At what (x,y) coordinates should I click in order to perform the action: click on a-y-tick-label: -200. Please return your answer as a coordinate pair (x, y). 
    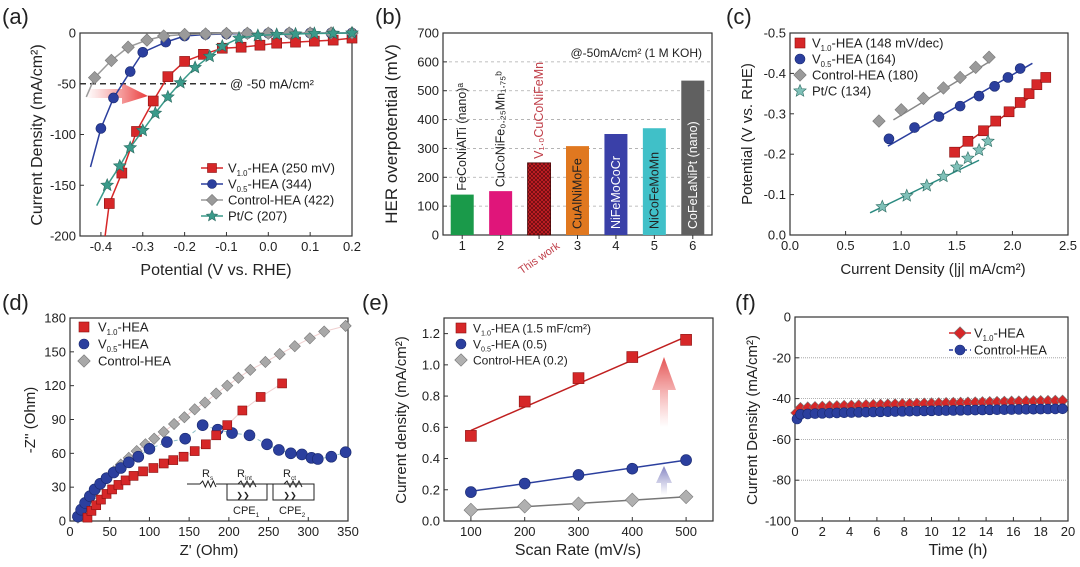
    Looking at the image, I should click on (63, 236).